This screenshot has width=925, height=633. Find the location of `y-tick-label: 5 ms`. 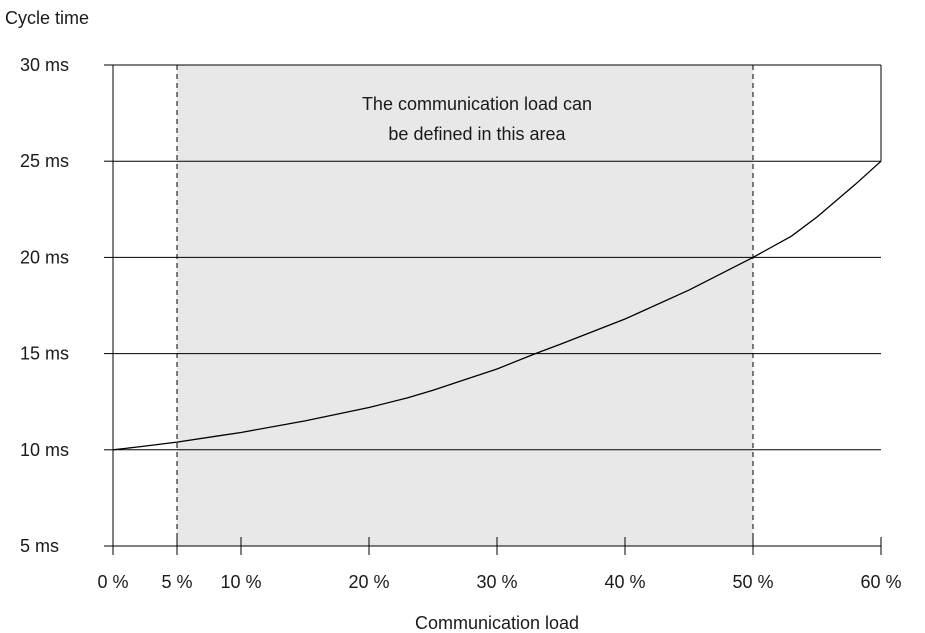

y-tick-label: 5 ms is located at coordinates (39, 546).